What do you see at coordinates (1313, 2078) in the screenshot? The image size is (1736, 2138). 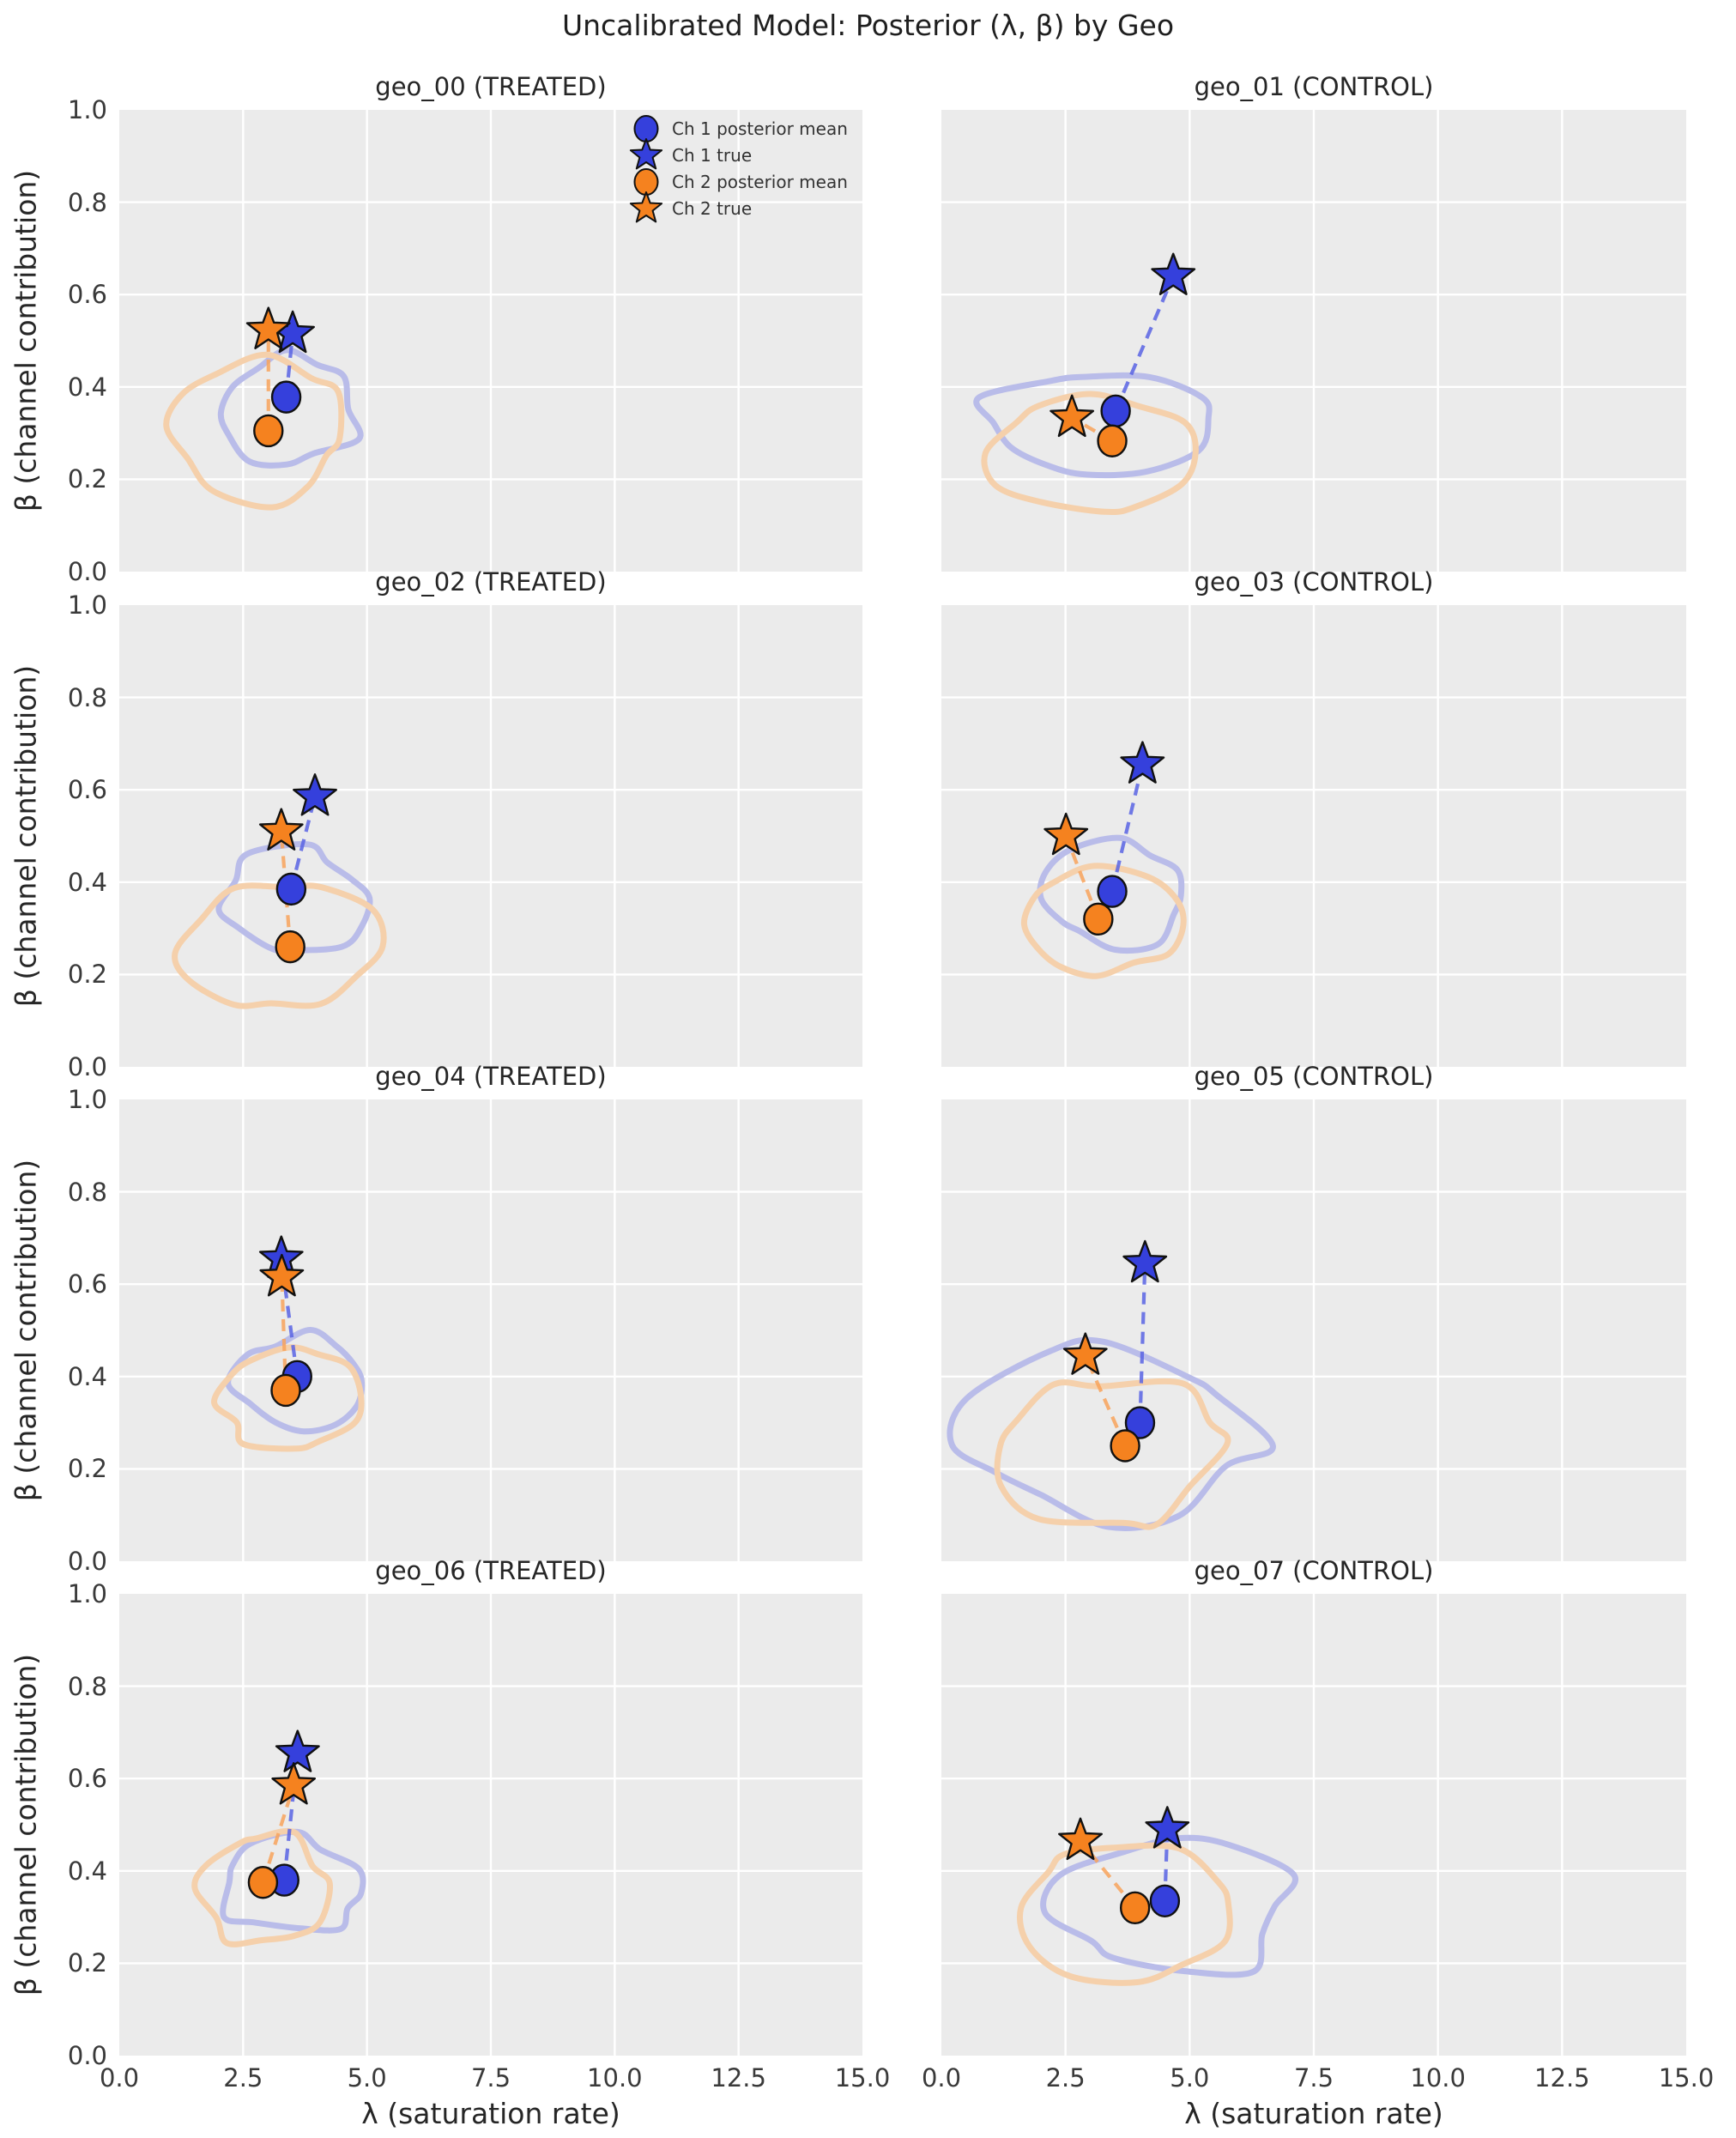 I see `x-tick-label: 7.5` at bounding box center [1313, 2078].